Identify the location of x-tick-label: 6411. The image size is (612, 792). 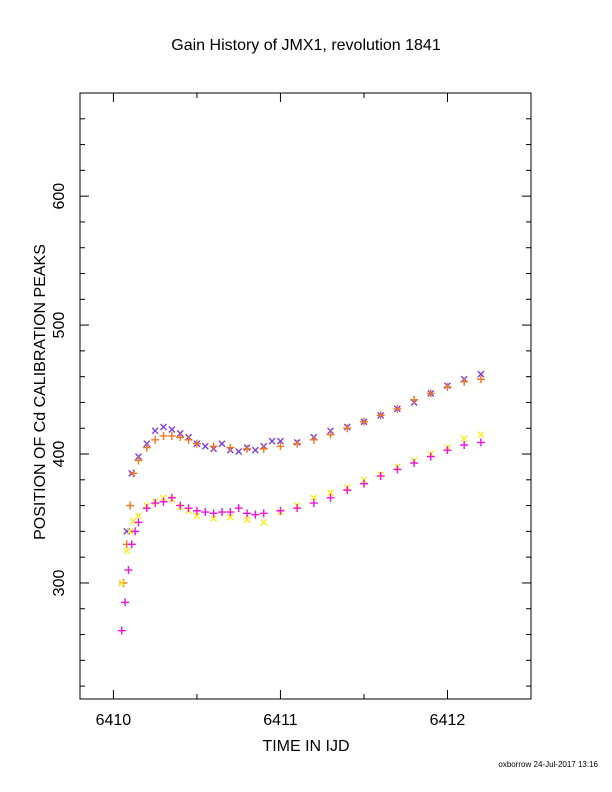
(280, 720).